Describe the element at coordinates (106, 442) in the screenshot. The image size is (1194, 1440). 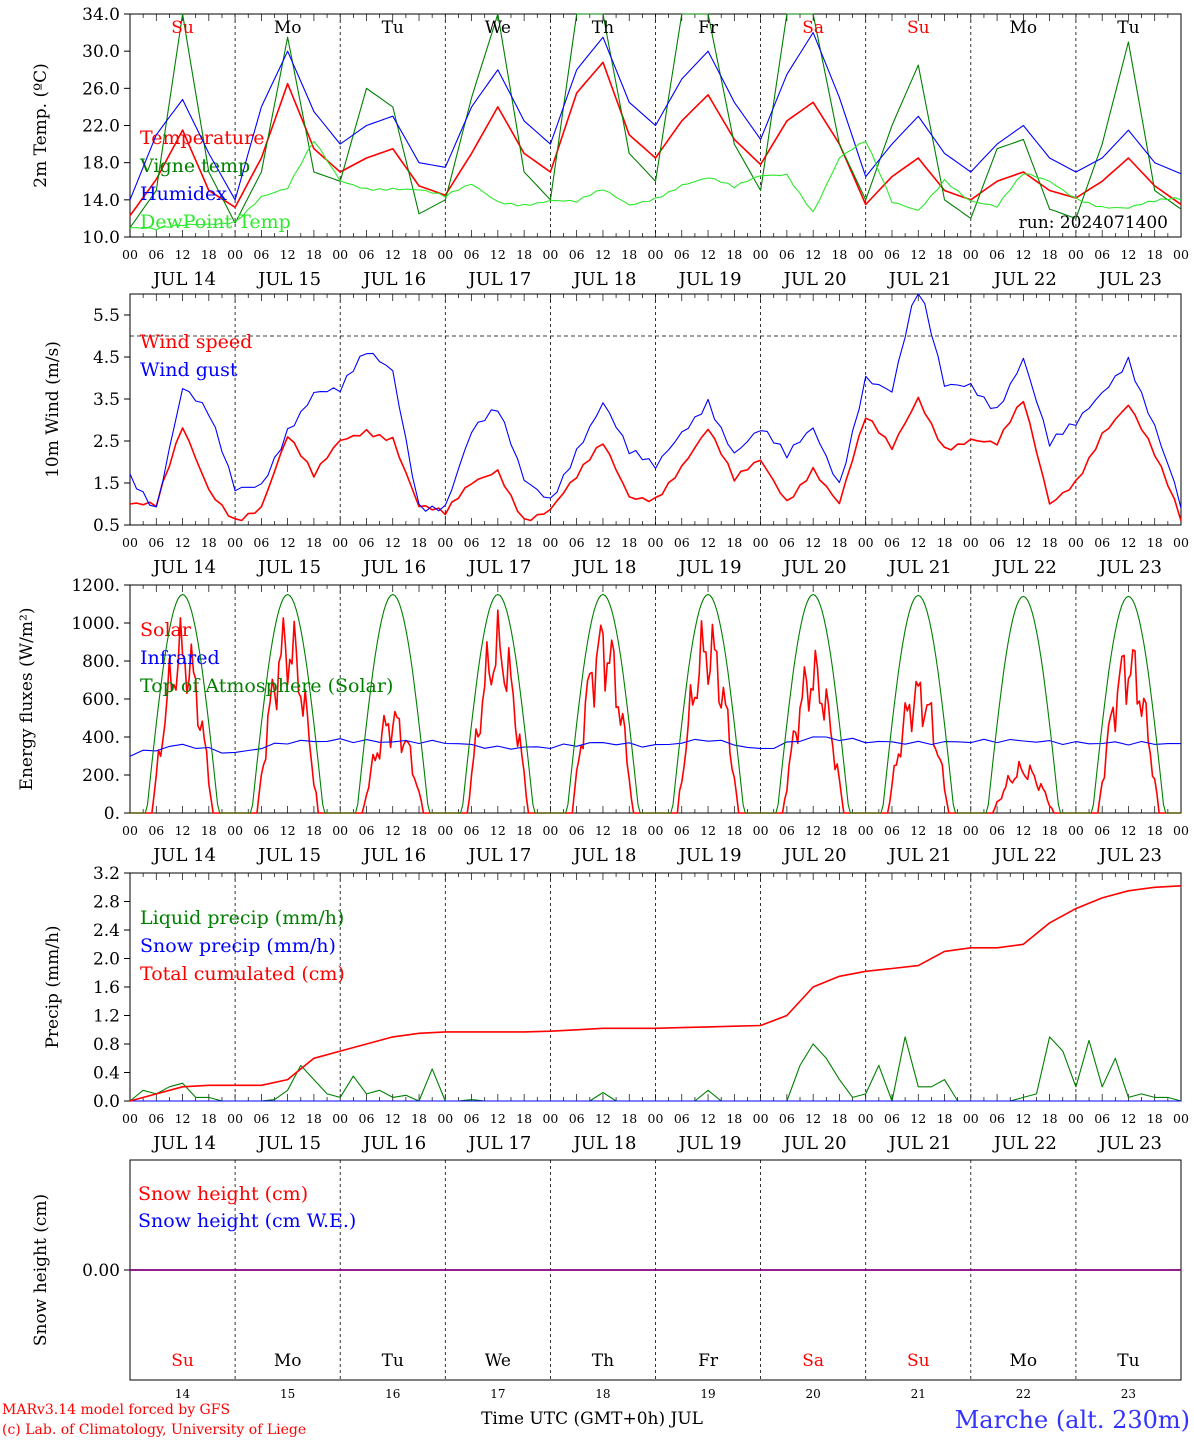
I see `y-tick-label: 2.5` at that location.